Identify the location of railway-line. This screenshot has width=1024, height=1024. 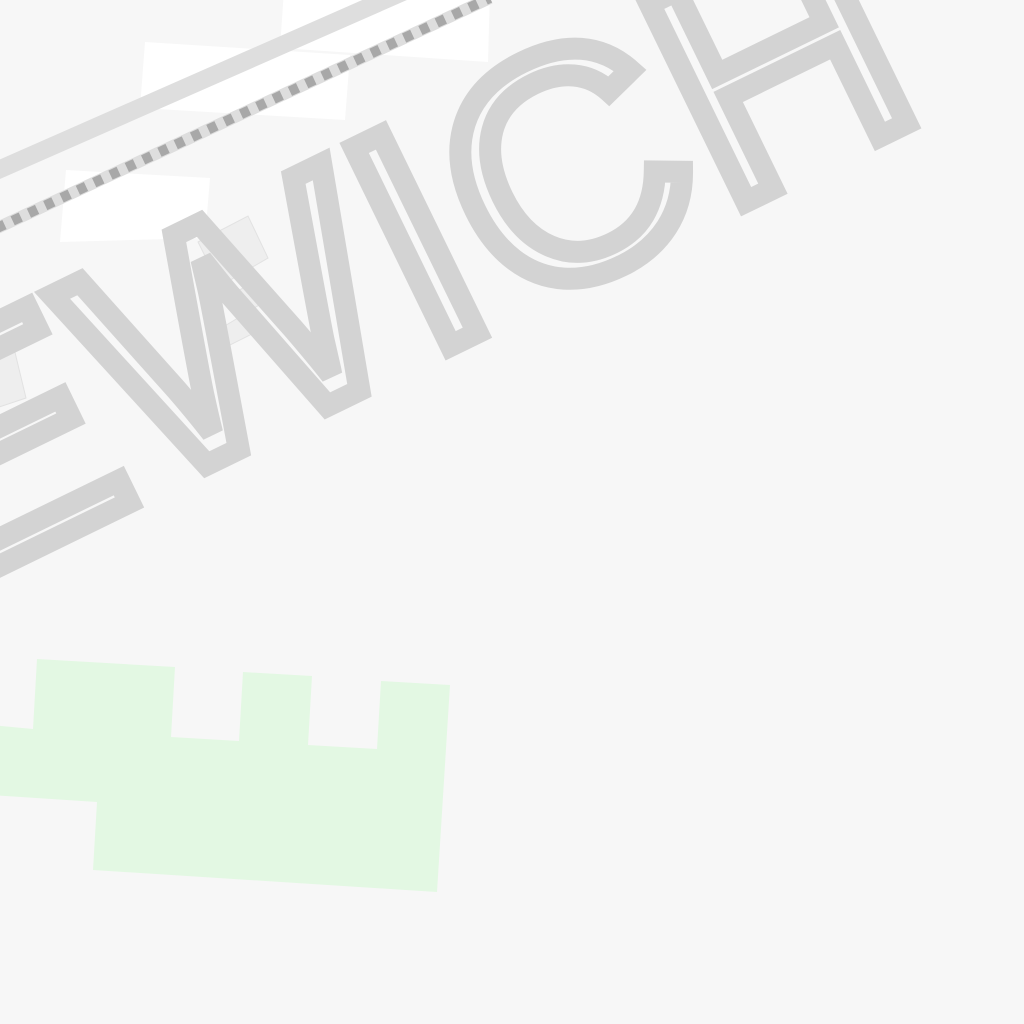
(246, 117).